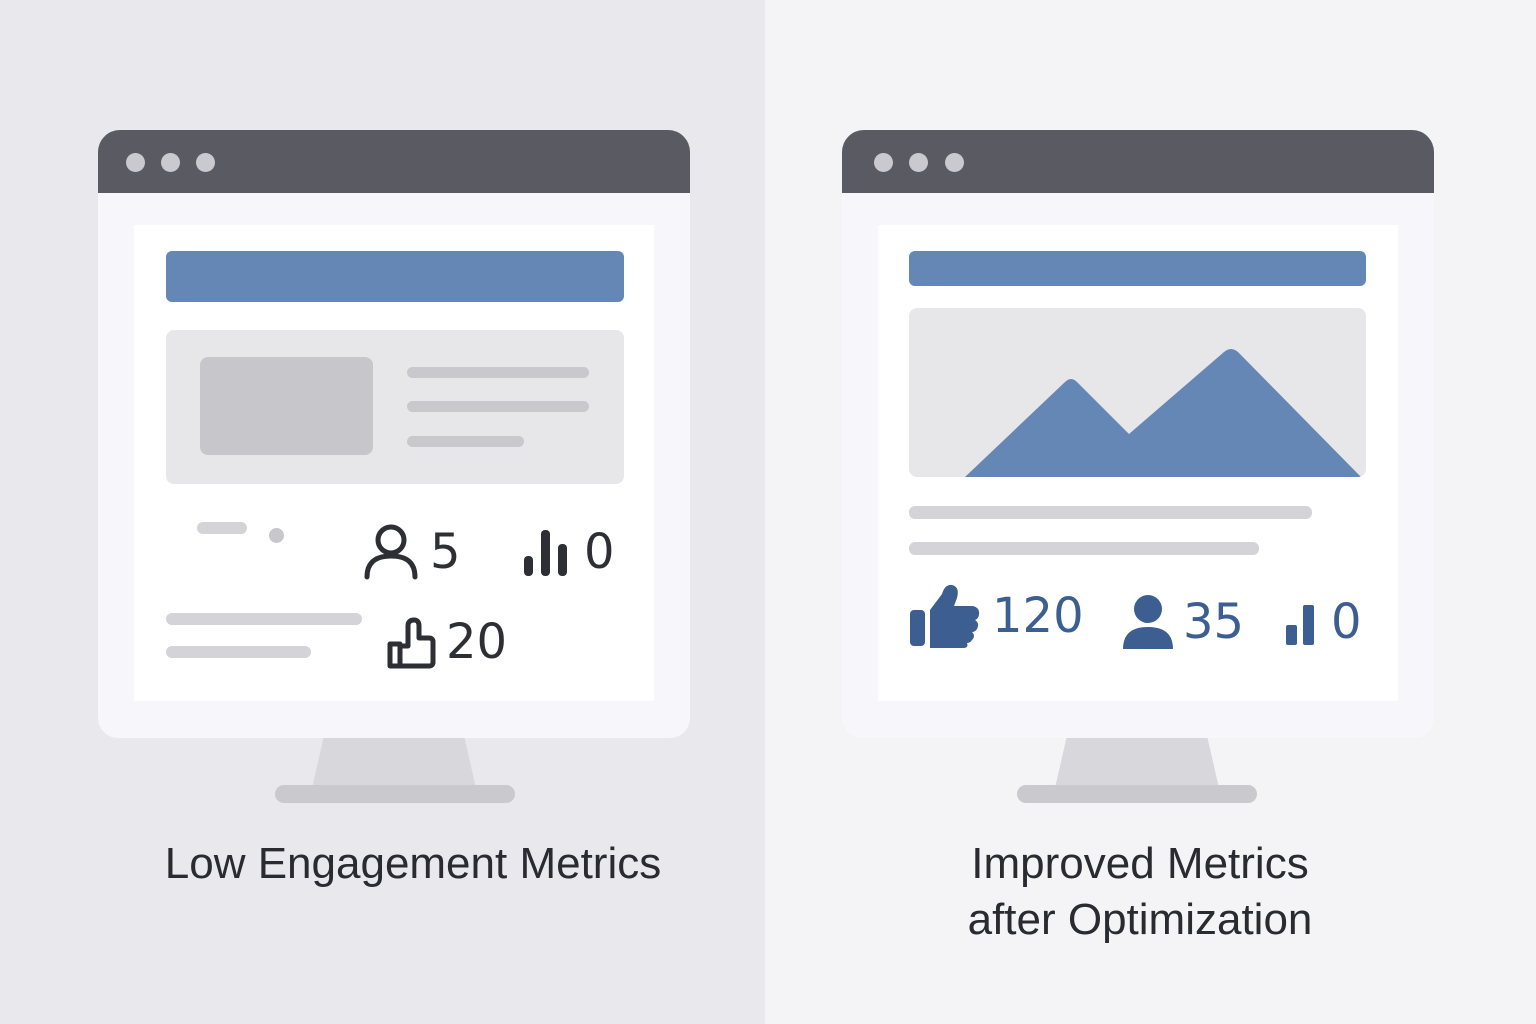  What do you see at coordinates (1140, 863) in the screenshot?
I see `right-caption-line-1: Improved Metrics` at bounding box center [1140, 863].